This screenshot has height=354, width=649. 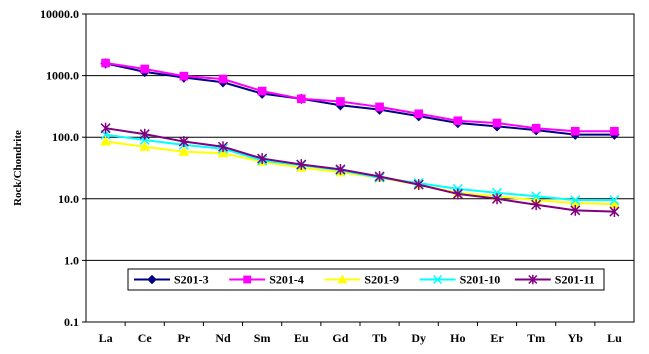 I want to click on legend: S201-3 S201-4 S201-9 S201-10 S201-11, so click(x=366, y=279).